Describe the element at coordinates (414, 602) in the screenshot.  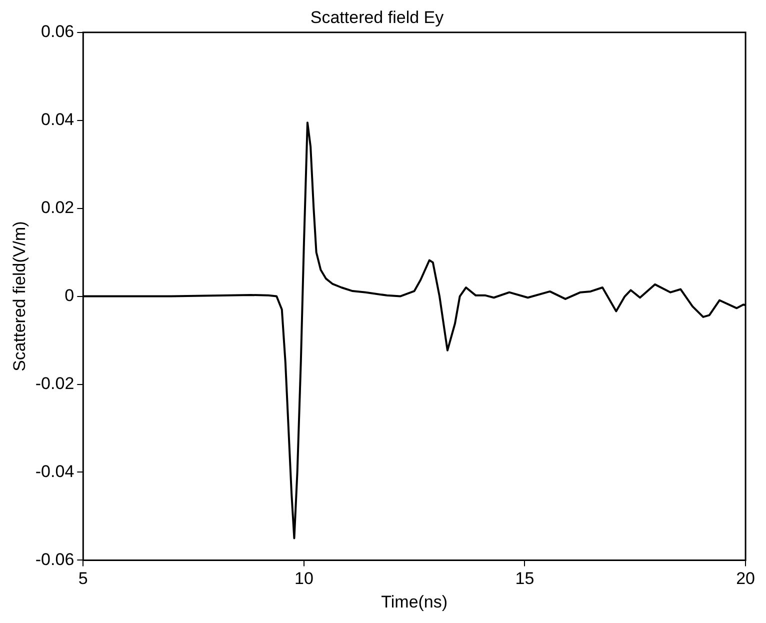
I see `x-axis-title: Time(ns)` at that location.